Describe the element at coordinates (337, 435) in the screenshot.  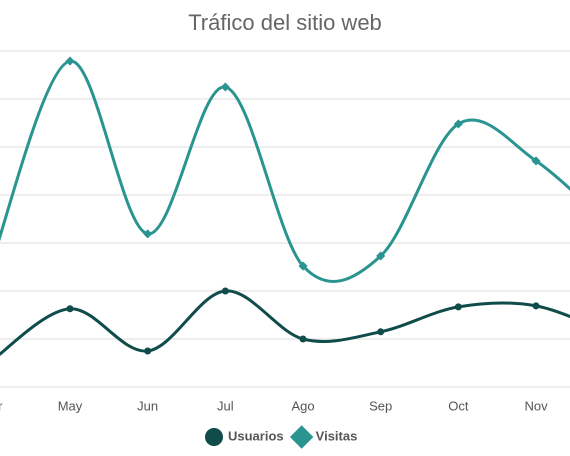
I see `legend-label: Visitas` at that location.